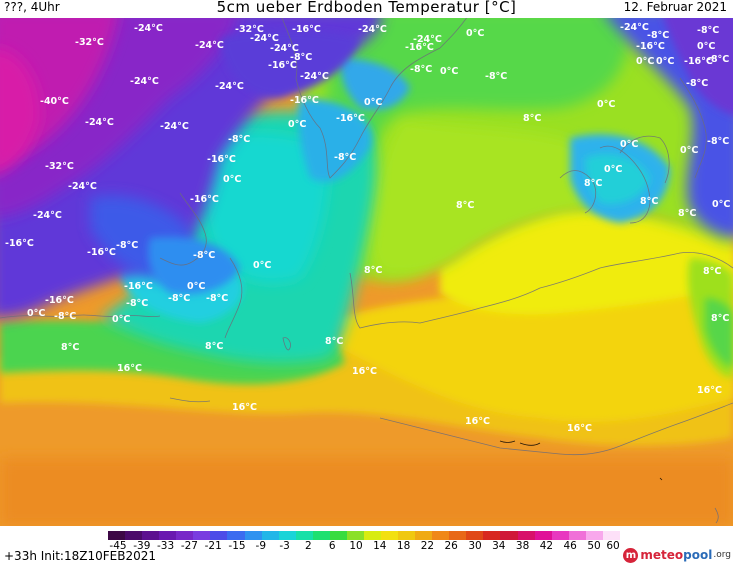 This screenshot has width=733, height=566. Describe the element at coordinates (675, 7) in the screenshot. I see `forecast-date: 12. Februar 2021` at that location.